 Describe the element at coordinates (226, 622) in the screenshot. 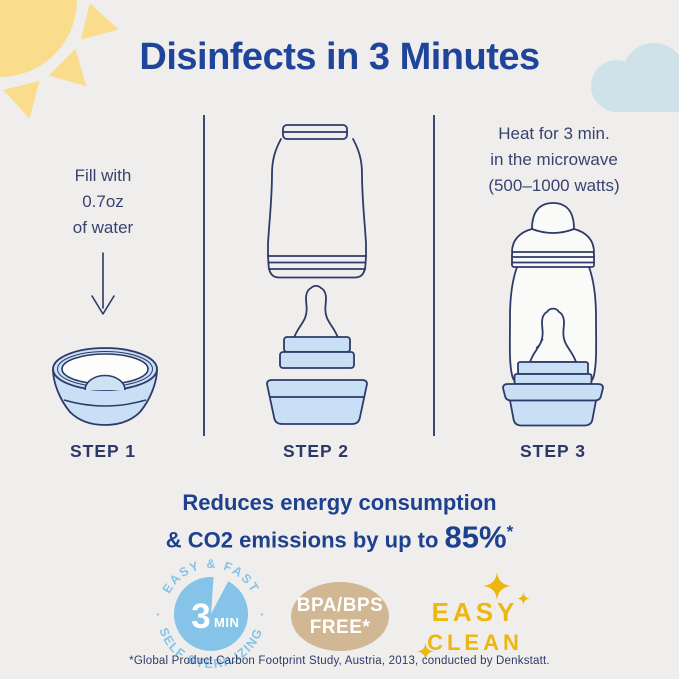

I see `badge-unit: MIN` at that location.